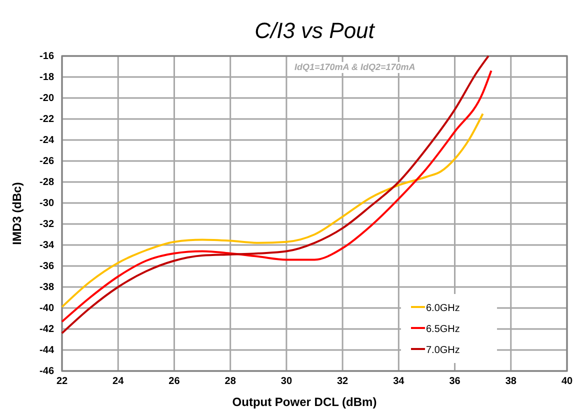 This screenshot has width=573, height=411. Describe the element at coordinates (286, 382) in the screenshot. I see `x-tick-label: 30` at that location.